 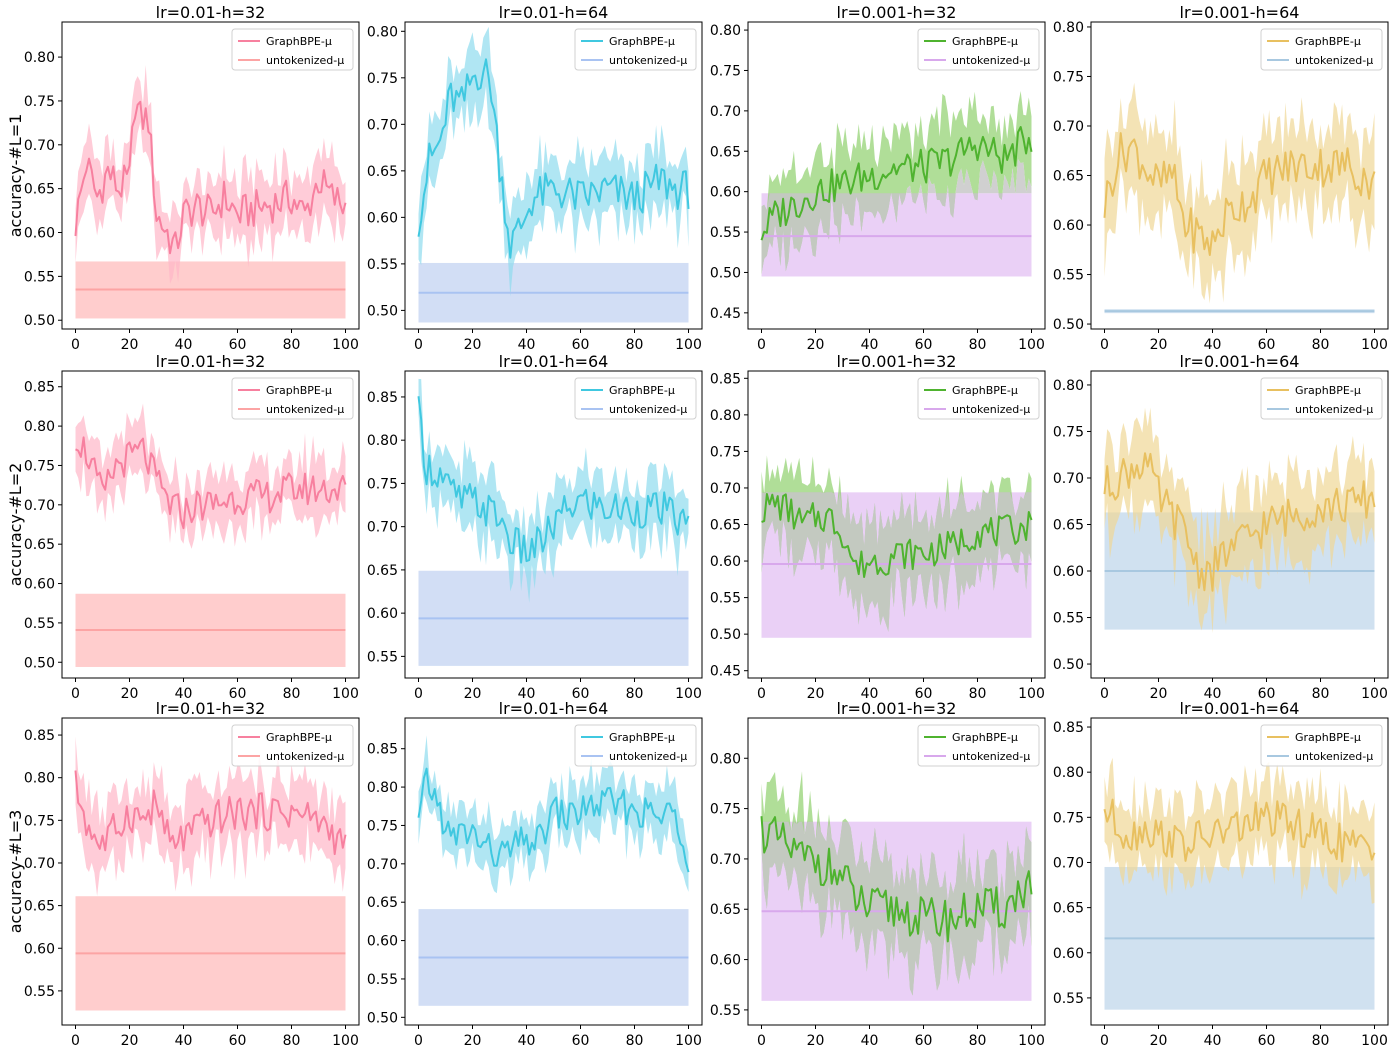 What do you see at coordinates (896, 562) in the screenshot?
I see `overlap-band` at bounding box center [896, 562].